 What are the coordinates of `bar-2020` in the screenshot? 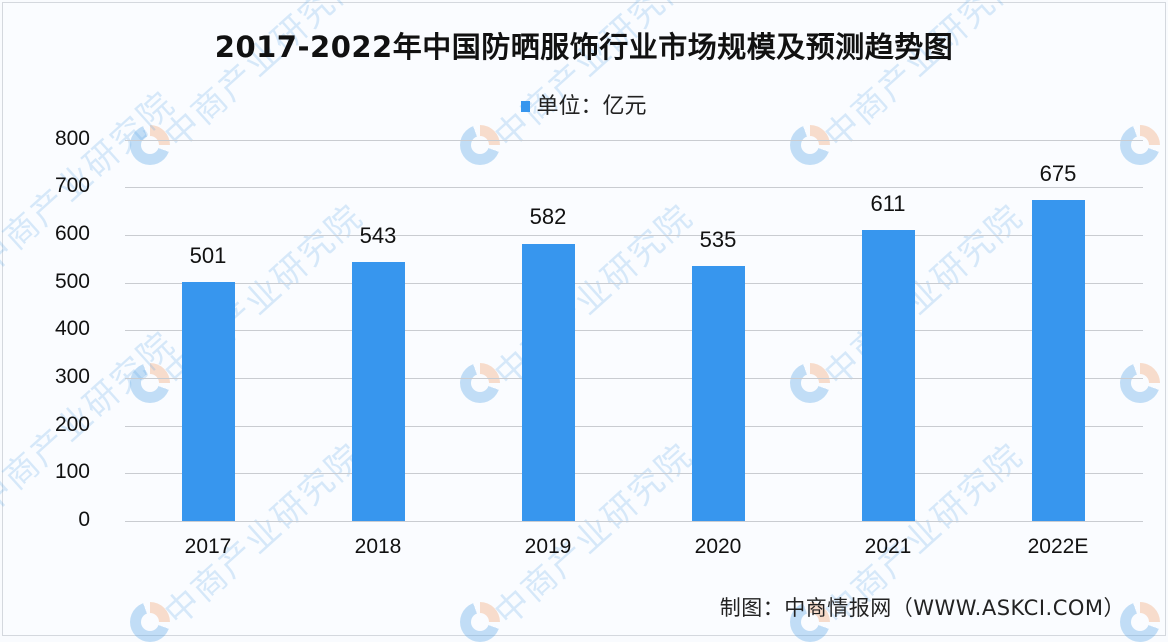 It's located at (718, 393).